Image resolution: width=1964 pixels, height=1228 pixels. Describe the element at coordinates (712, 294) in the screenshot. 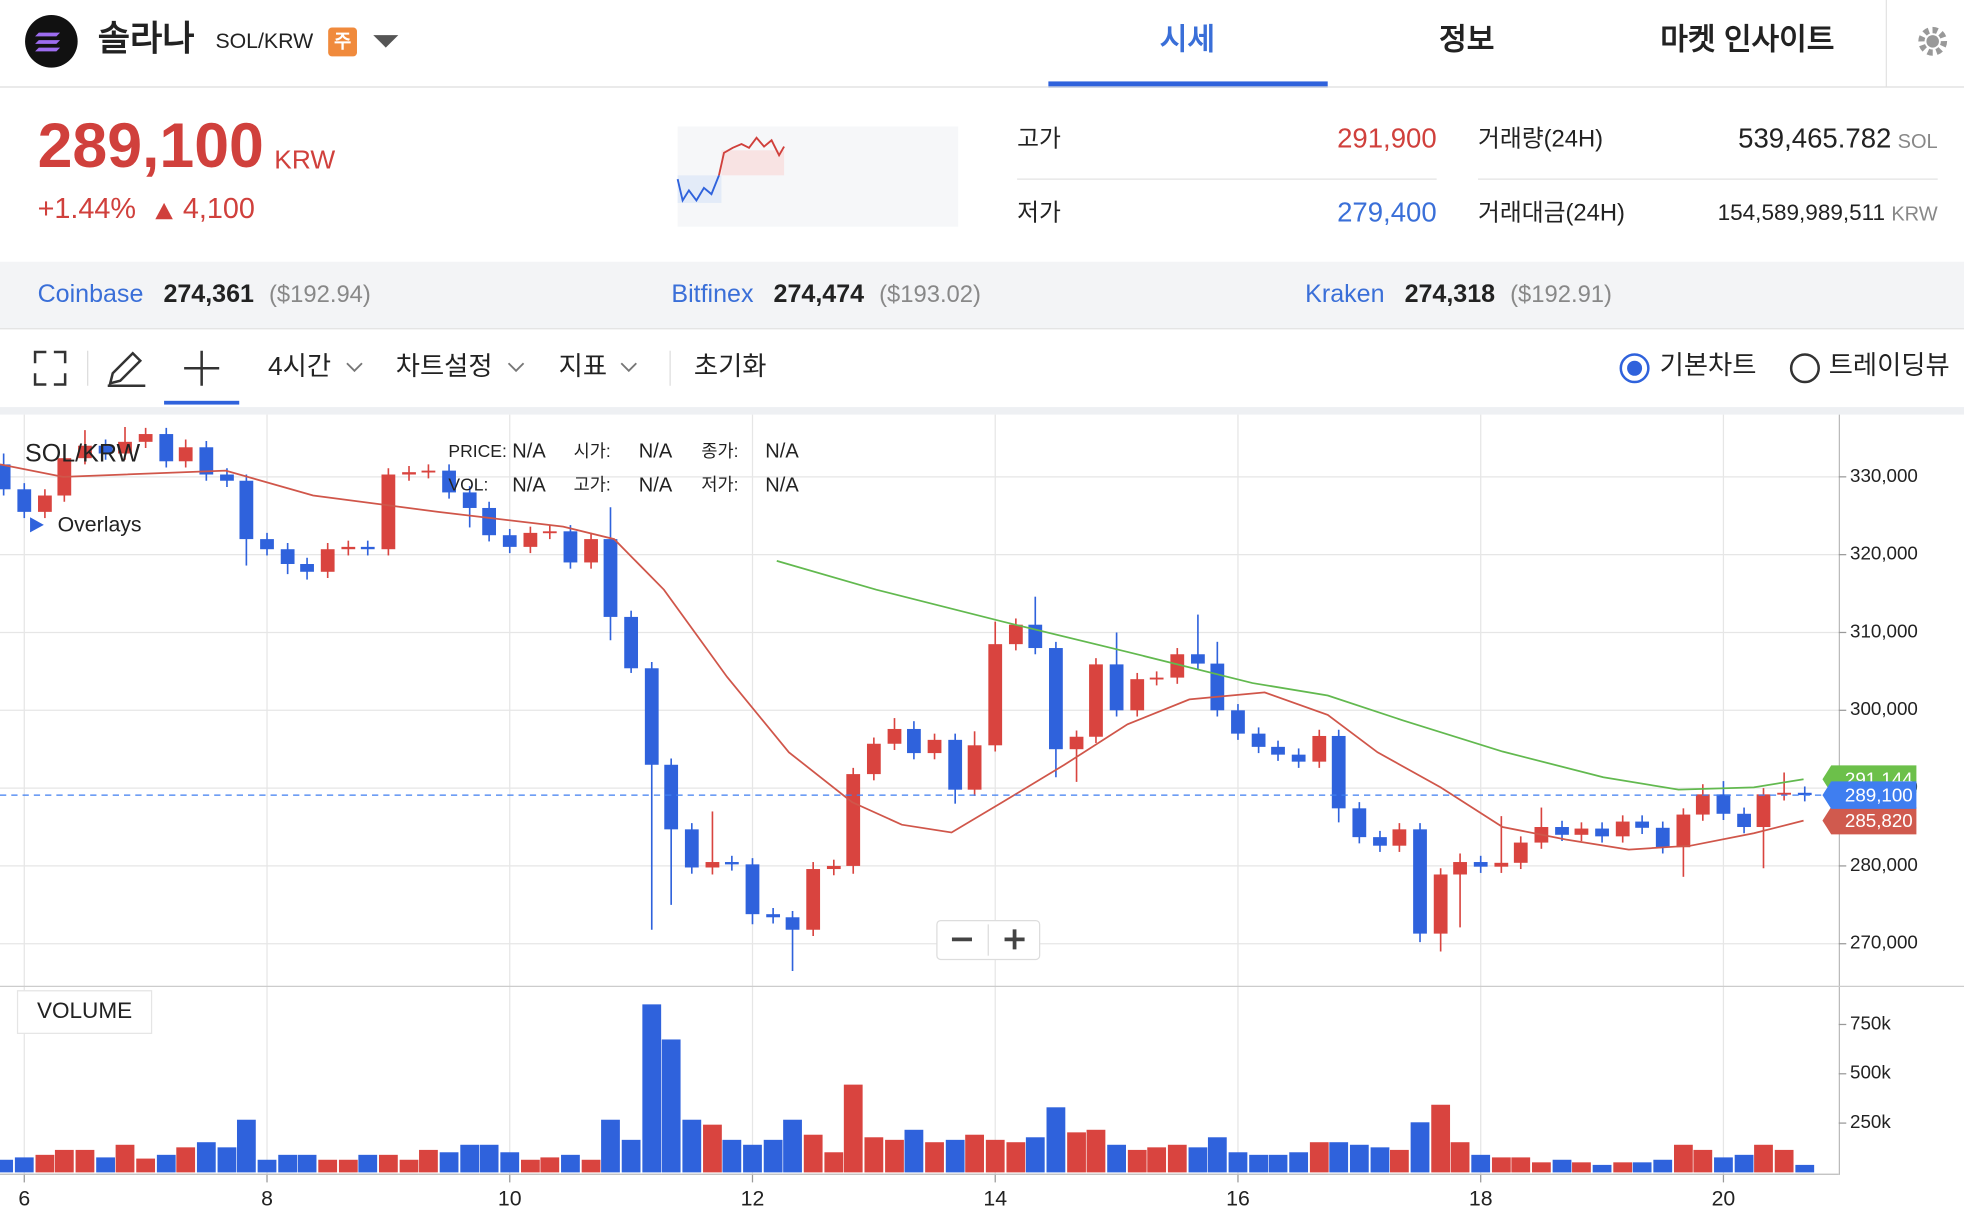

I see `exchange-name: Bitfinex` at that location.